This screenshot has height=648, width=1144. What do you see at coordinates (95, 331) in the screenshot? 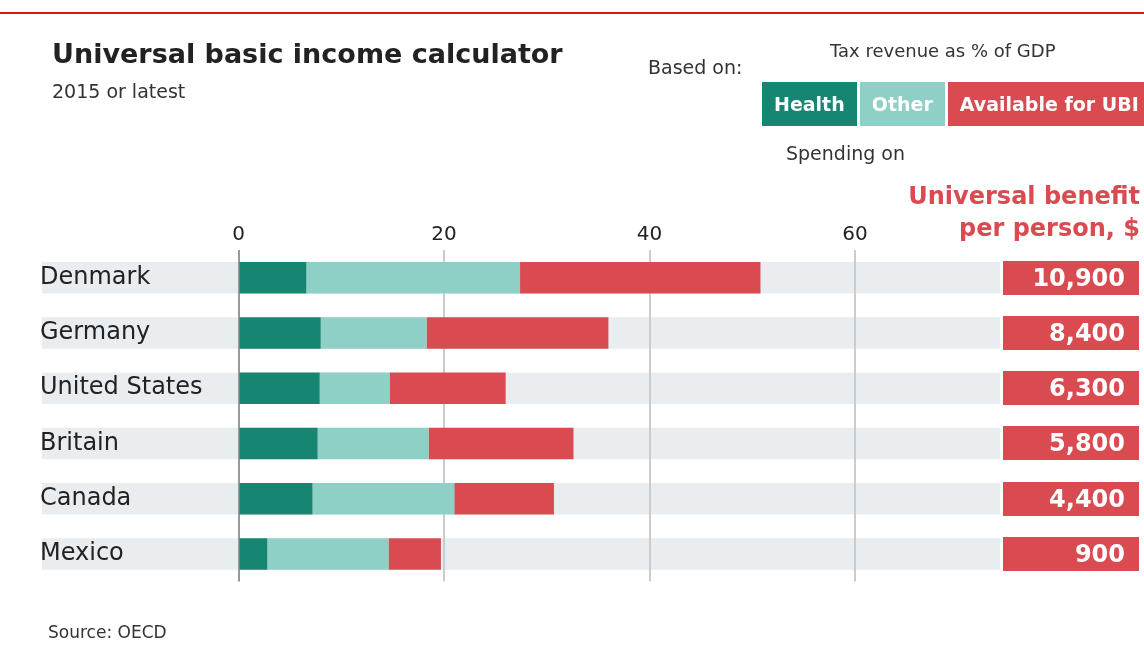
I see `y-tick-label: Germany` at bounding box center [95, 331].